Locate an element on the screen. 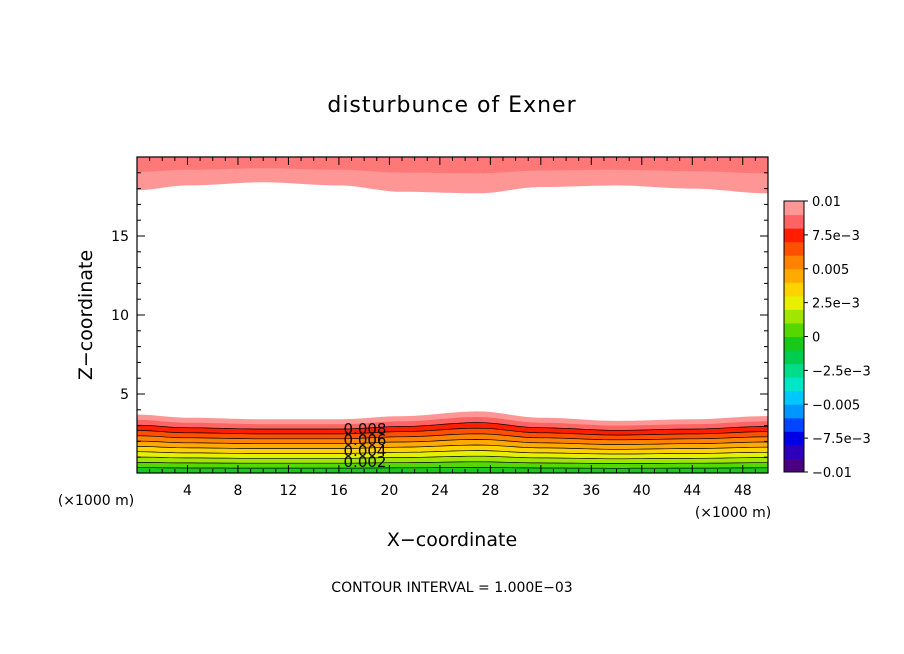 Image resolution: width=904 pixels, height=654 pixels. chart-title: disturbunce of Exner is located at coordinates (451, 105).